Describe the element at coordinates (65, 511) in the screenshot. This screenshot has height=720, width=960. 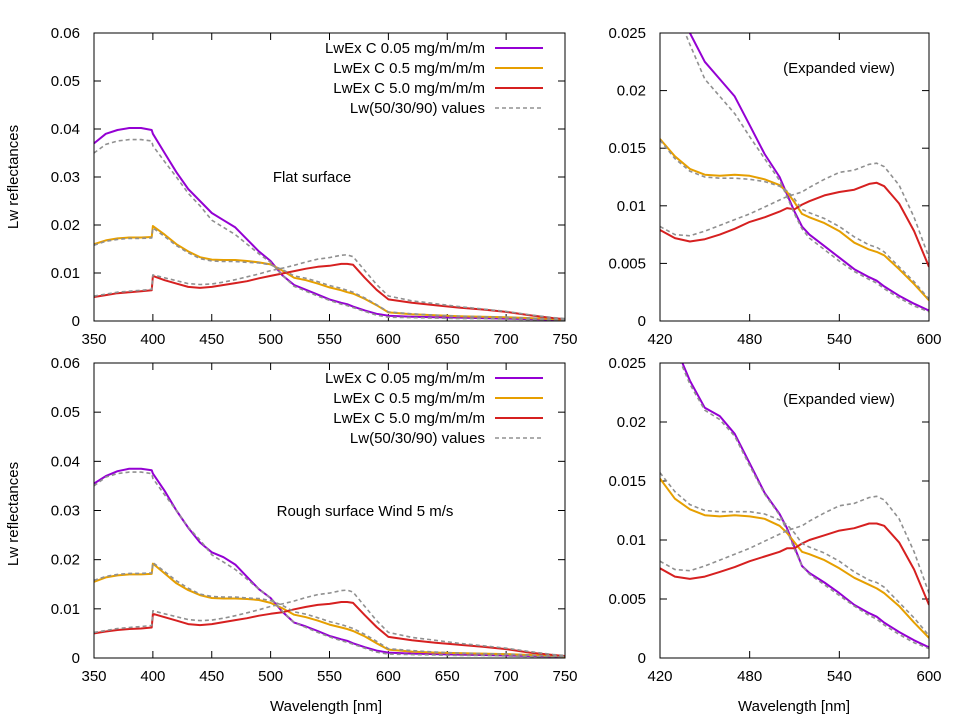
I see `ytick-label: 0.03` at that location.